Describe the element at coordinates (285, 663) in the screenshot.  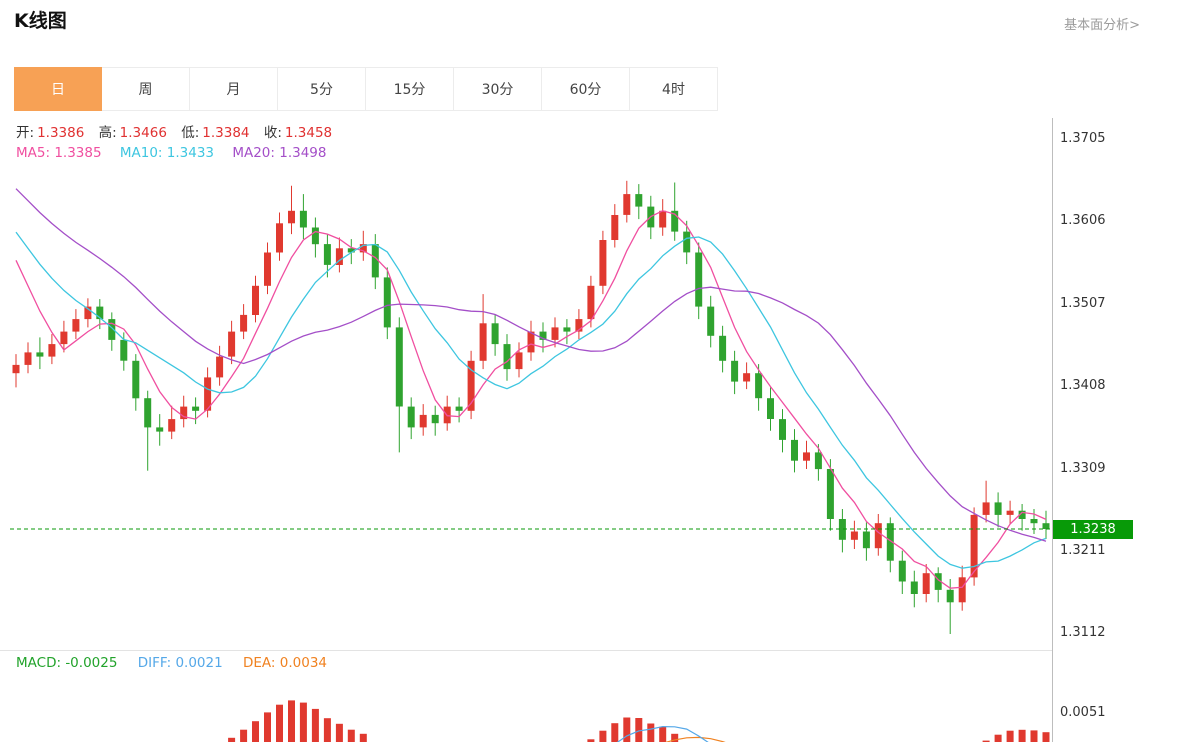
I see `dea-value: DEA: 0.0034` at that location.